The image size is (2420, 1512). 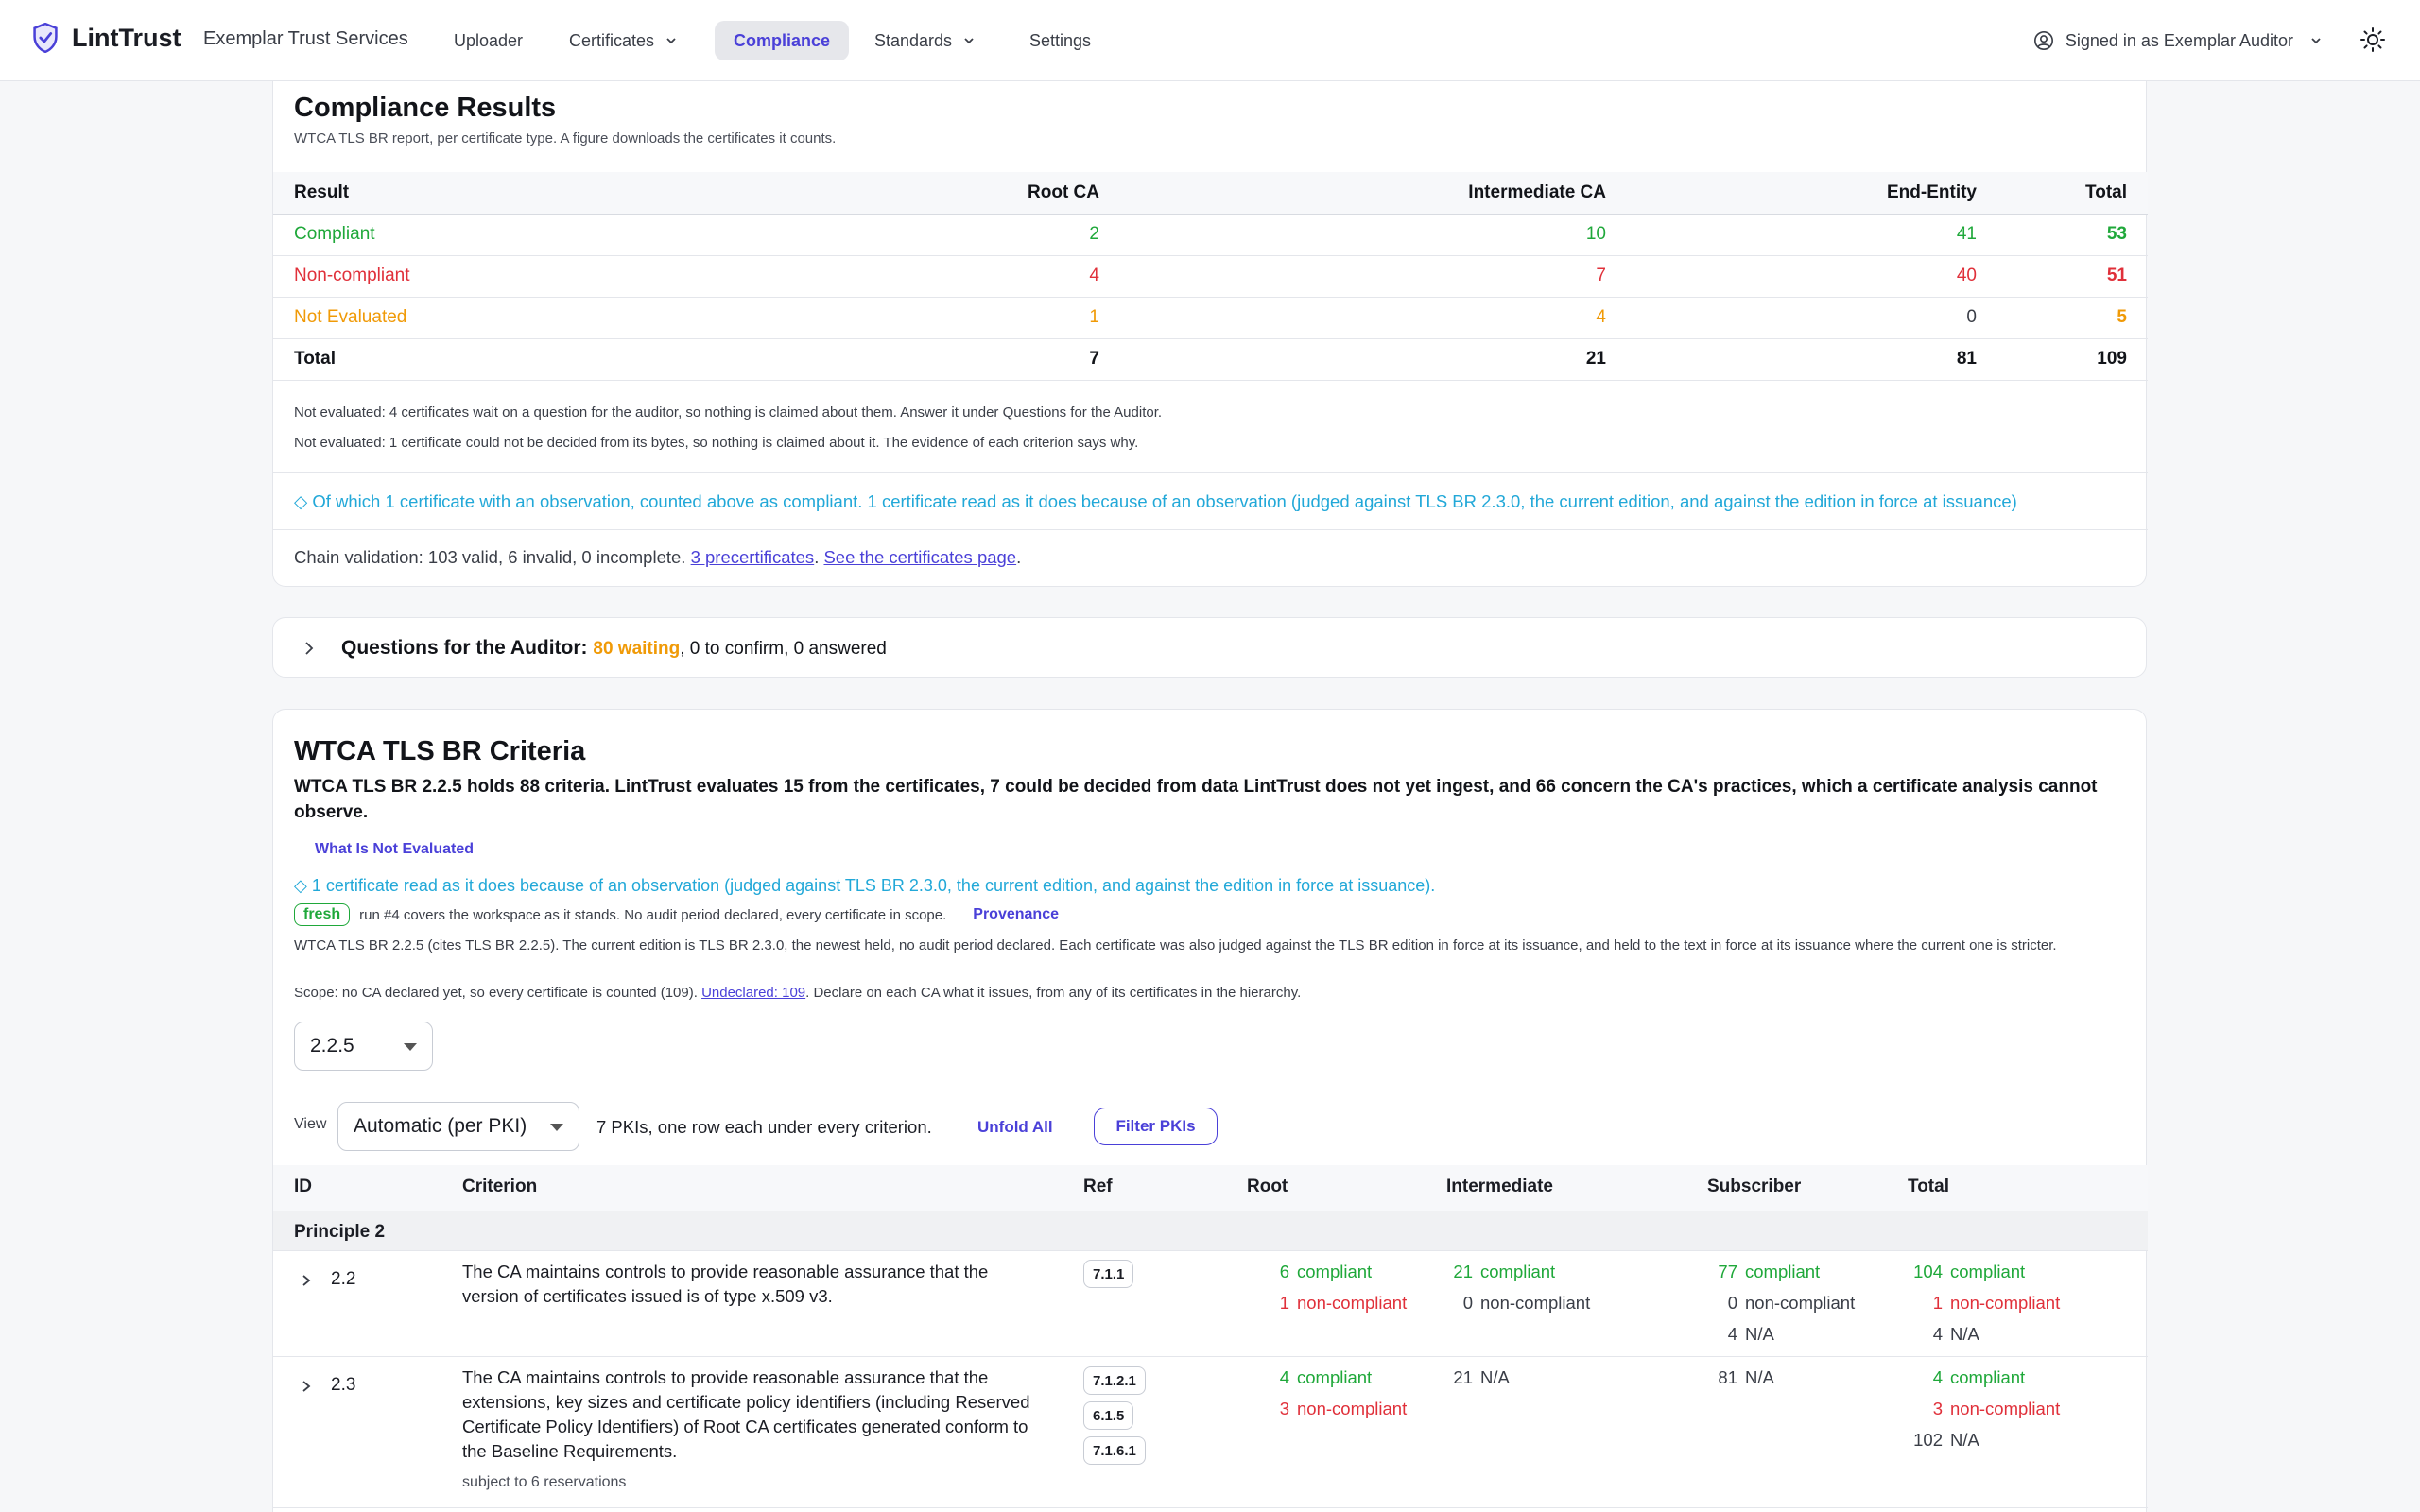 What do you see at coordinates (1763, 1272) in the screenshot?
I see `subscriber-compliant: 77 compliant` at bounding box center [1763, 1272].